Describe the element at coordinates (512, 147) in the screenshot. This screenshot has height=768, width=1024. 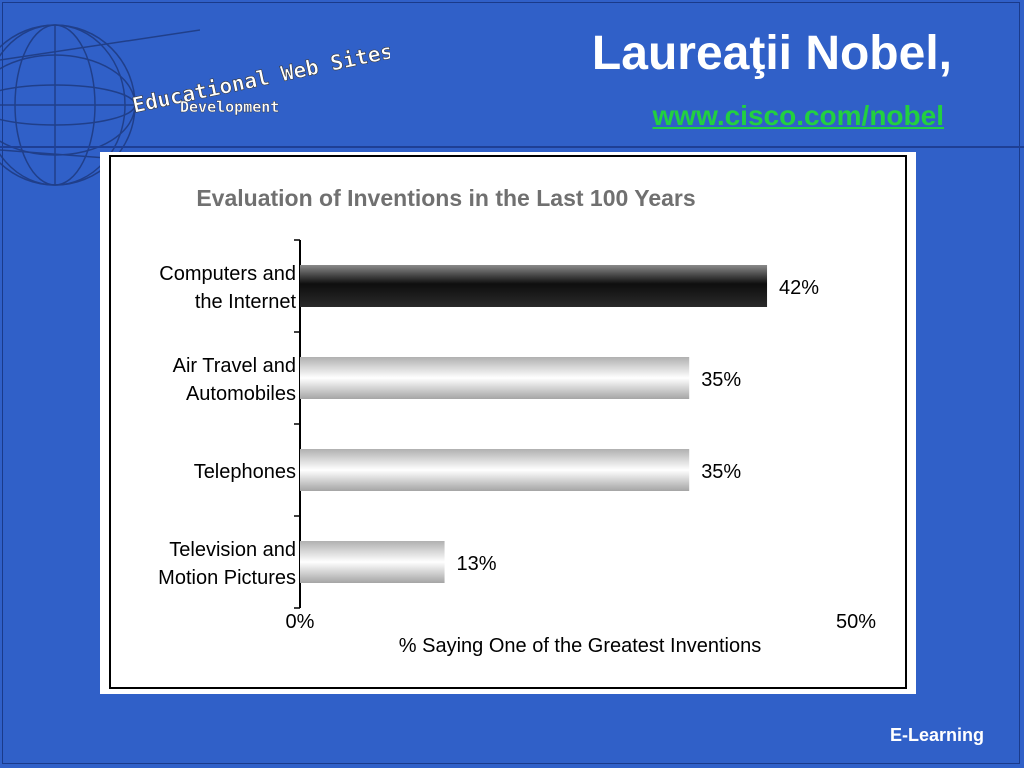
I see `header-rule` at that location.